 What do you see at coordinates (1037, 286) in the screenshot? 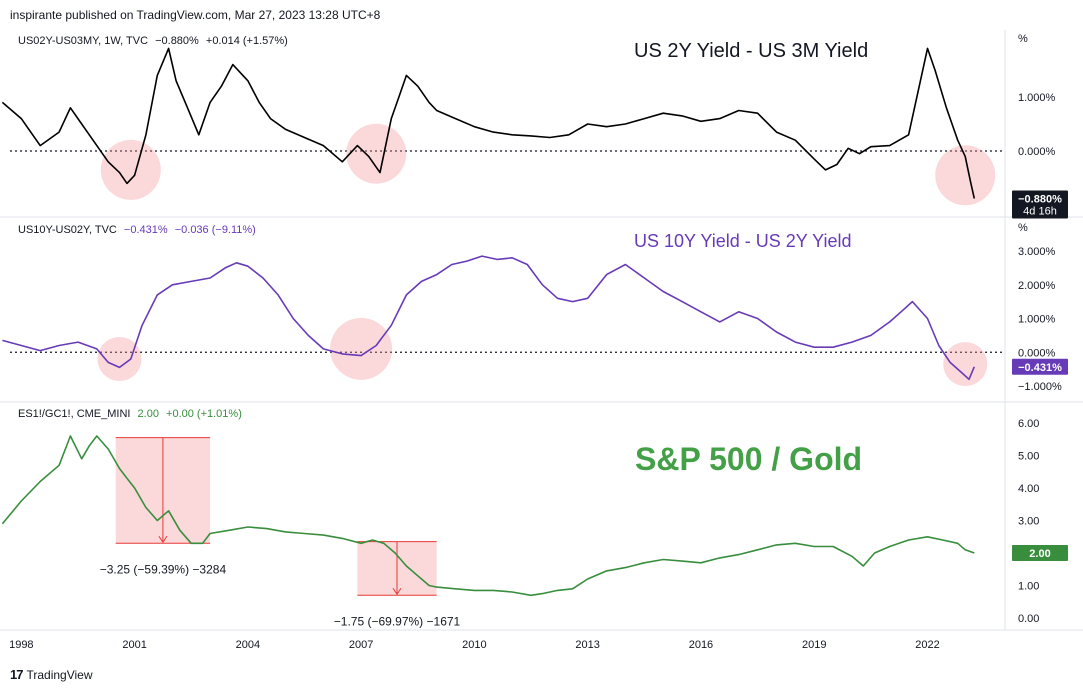
I see `y-tick-label: 2.000%` at bounding box center [1037, 286].